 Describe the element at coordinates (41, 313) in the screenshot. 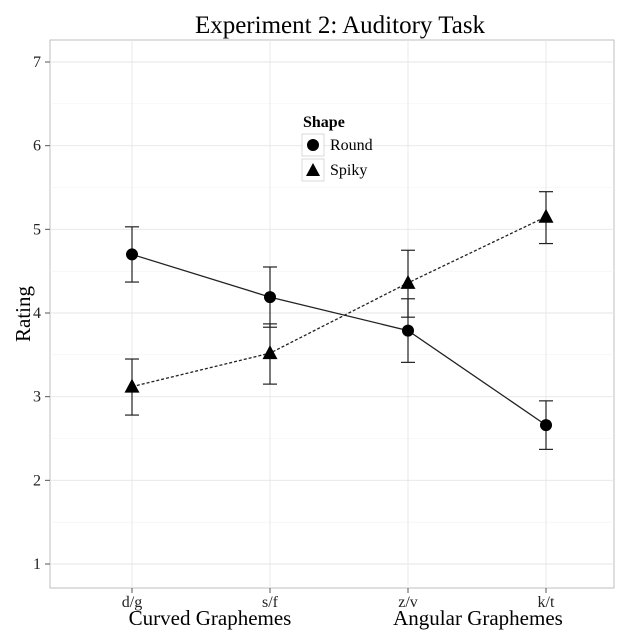

I see `y-axis: 1 2 3 4 5 6 7` at that location.